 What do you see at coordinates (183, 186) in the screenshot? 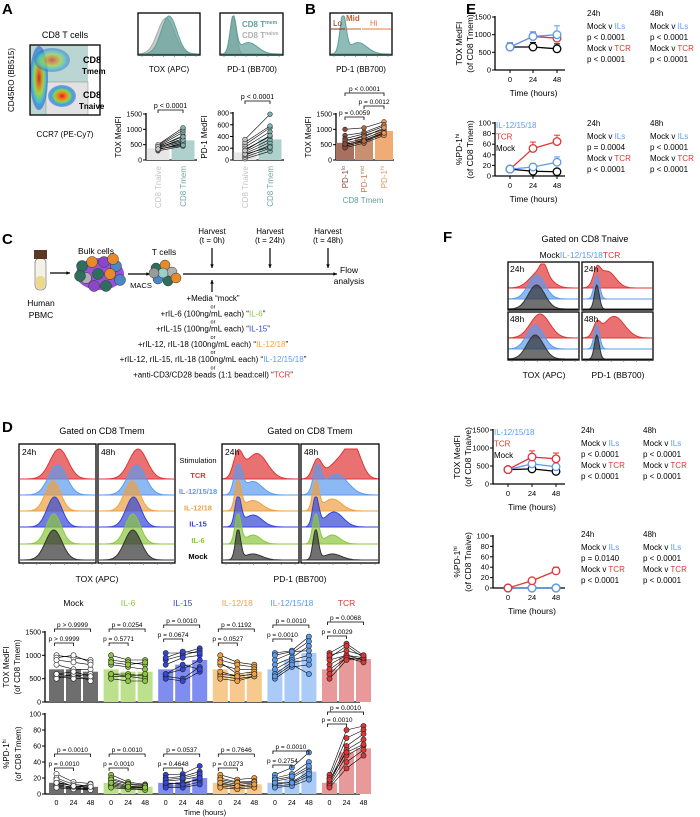
I see `category-label: CD8 Tmem` at bounding box center [183, 186].